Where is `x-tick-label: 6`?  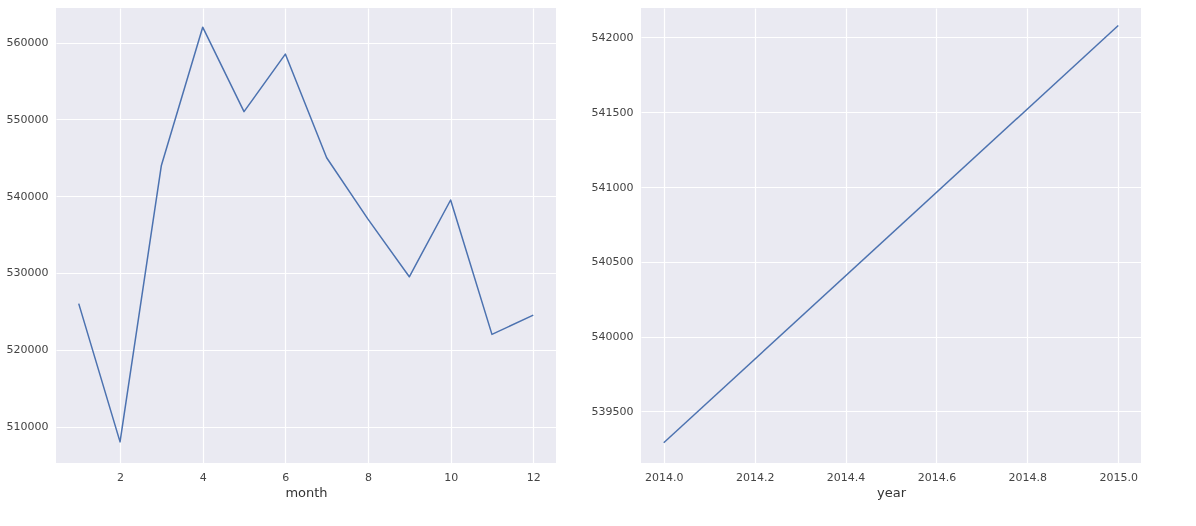
x-tick-label: 6 is located at coordinates (286, 477).